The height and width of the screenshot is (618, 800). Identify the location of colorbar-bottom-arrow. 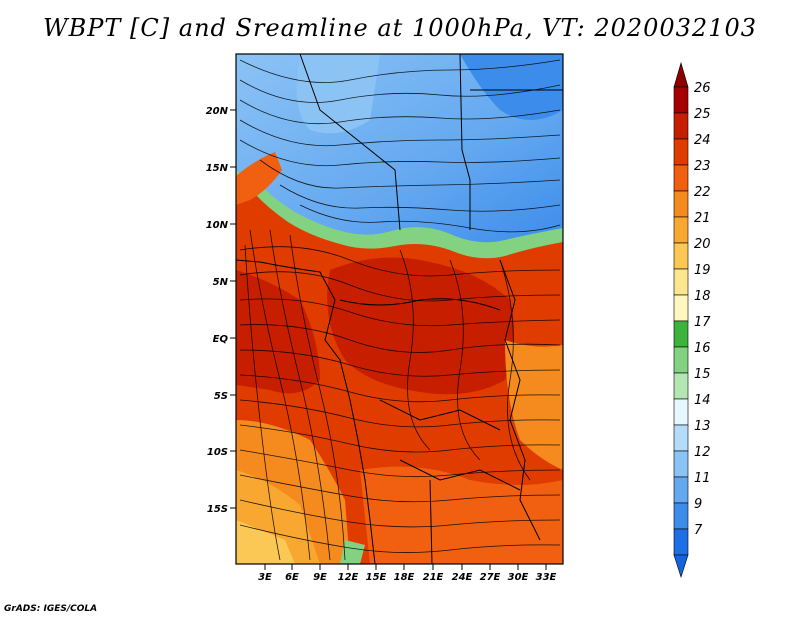
(681, 566).